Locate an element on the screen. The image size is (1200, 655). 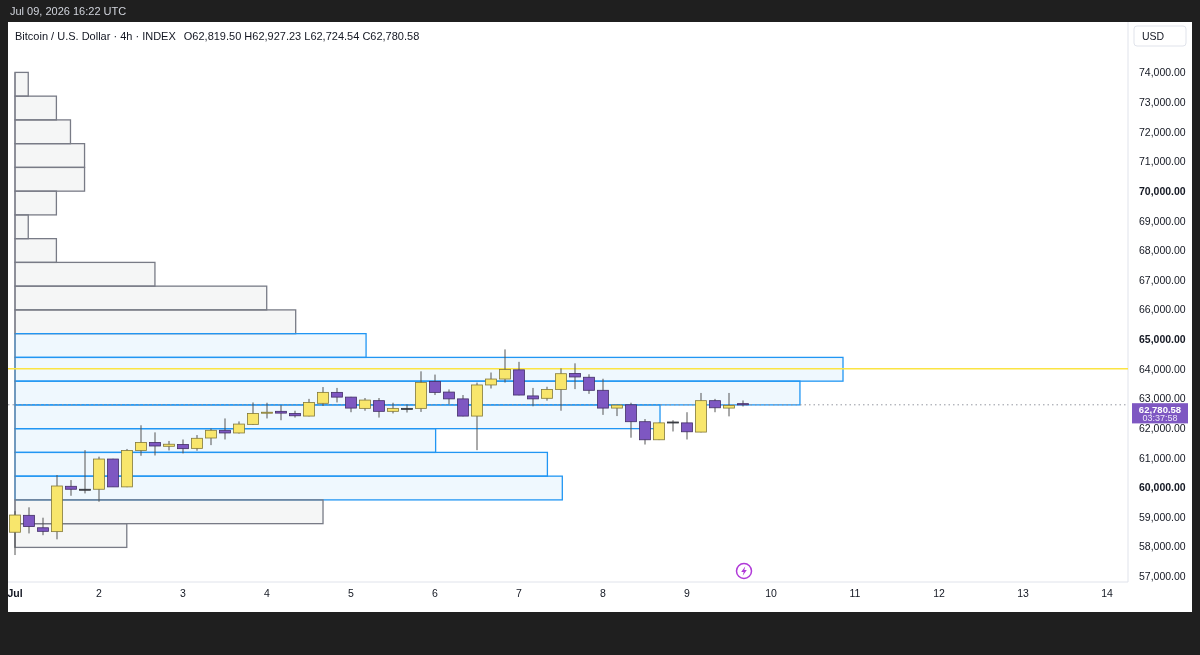
y-tick-label: 59,000.00 is located at coordinates (1162, 516).